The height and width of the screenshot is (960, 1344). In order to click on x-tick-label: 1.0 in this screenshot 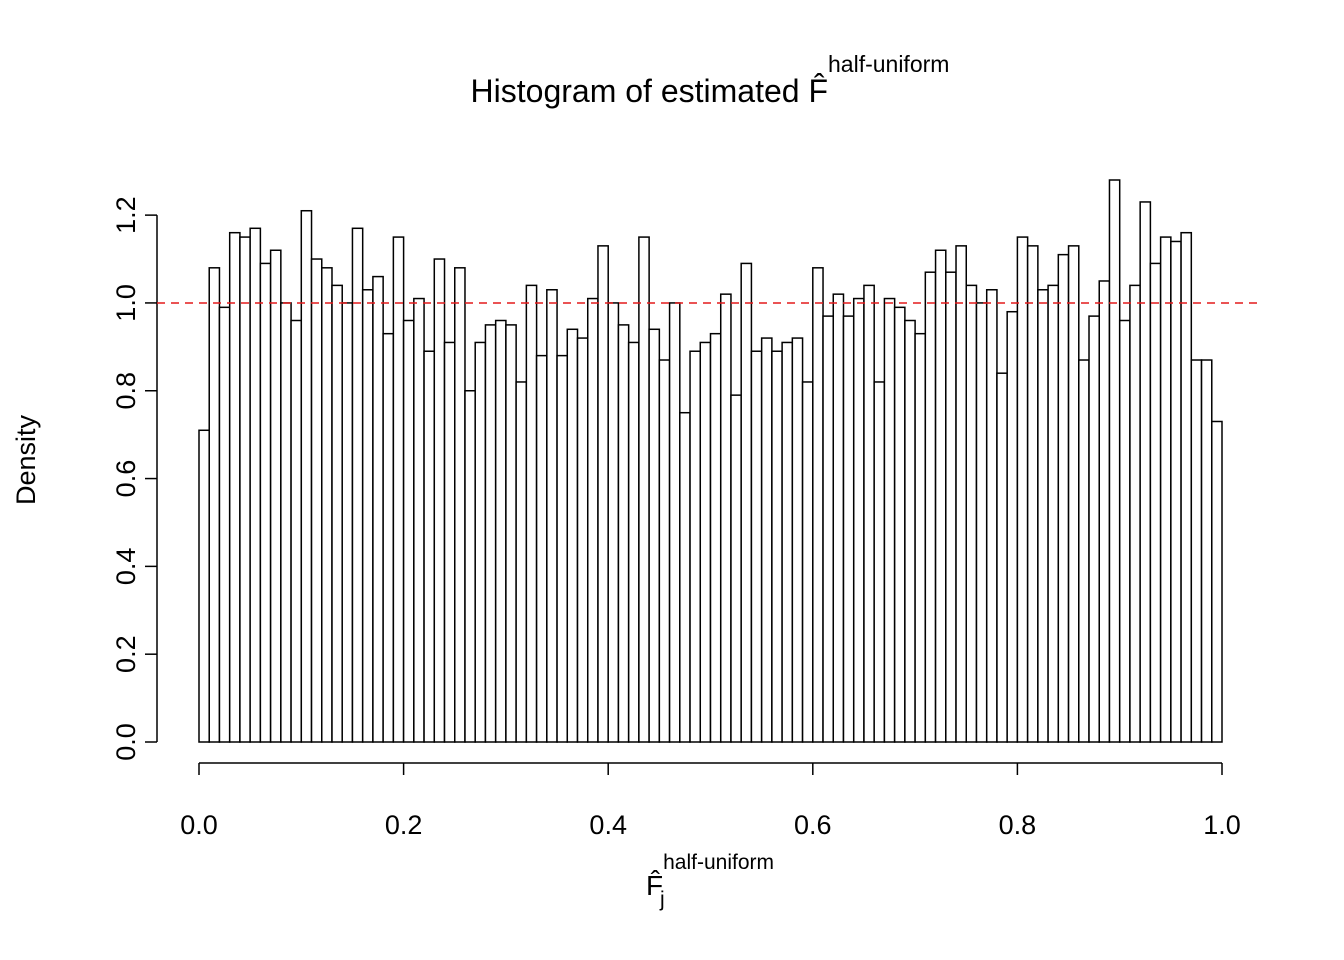, I will do `click(1222, 825)`.